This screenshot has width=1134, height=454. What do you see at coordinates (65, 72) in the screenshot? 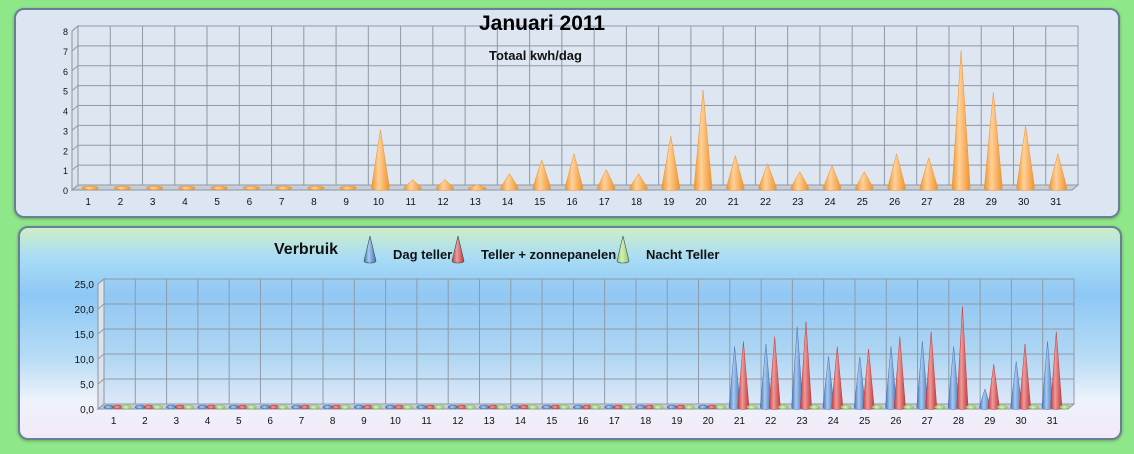
I see `y-tick-label: 6` at bounding box center [65, 72].